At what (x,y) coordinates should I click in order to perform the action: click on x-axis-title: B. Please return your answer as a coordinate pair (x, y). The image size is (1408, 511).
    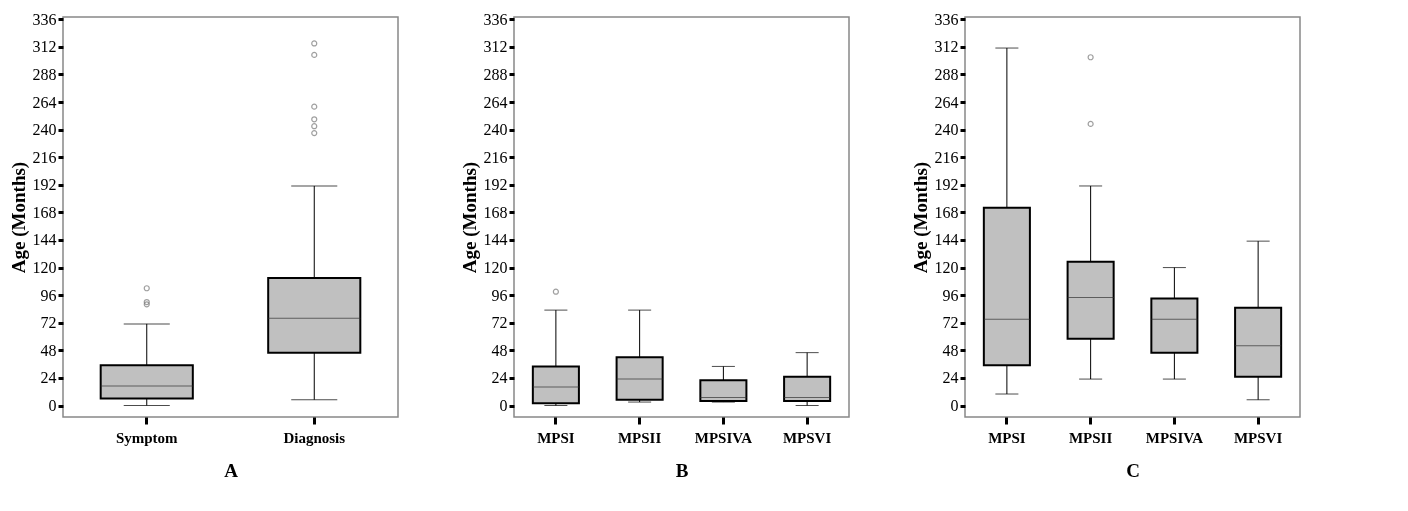
    Looking at the image, I should click on (682, 470).